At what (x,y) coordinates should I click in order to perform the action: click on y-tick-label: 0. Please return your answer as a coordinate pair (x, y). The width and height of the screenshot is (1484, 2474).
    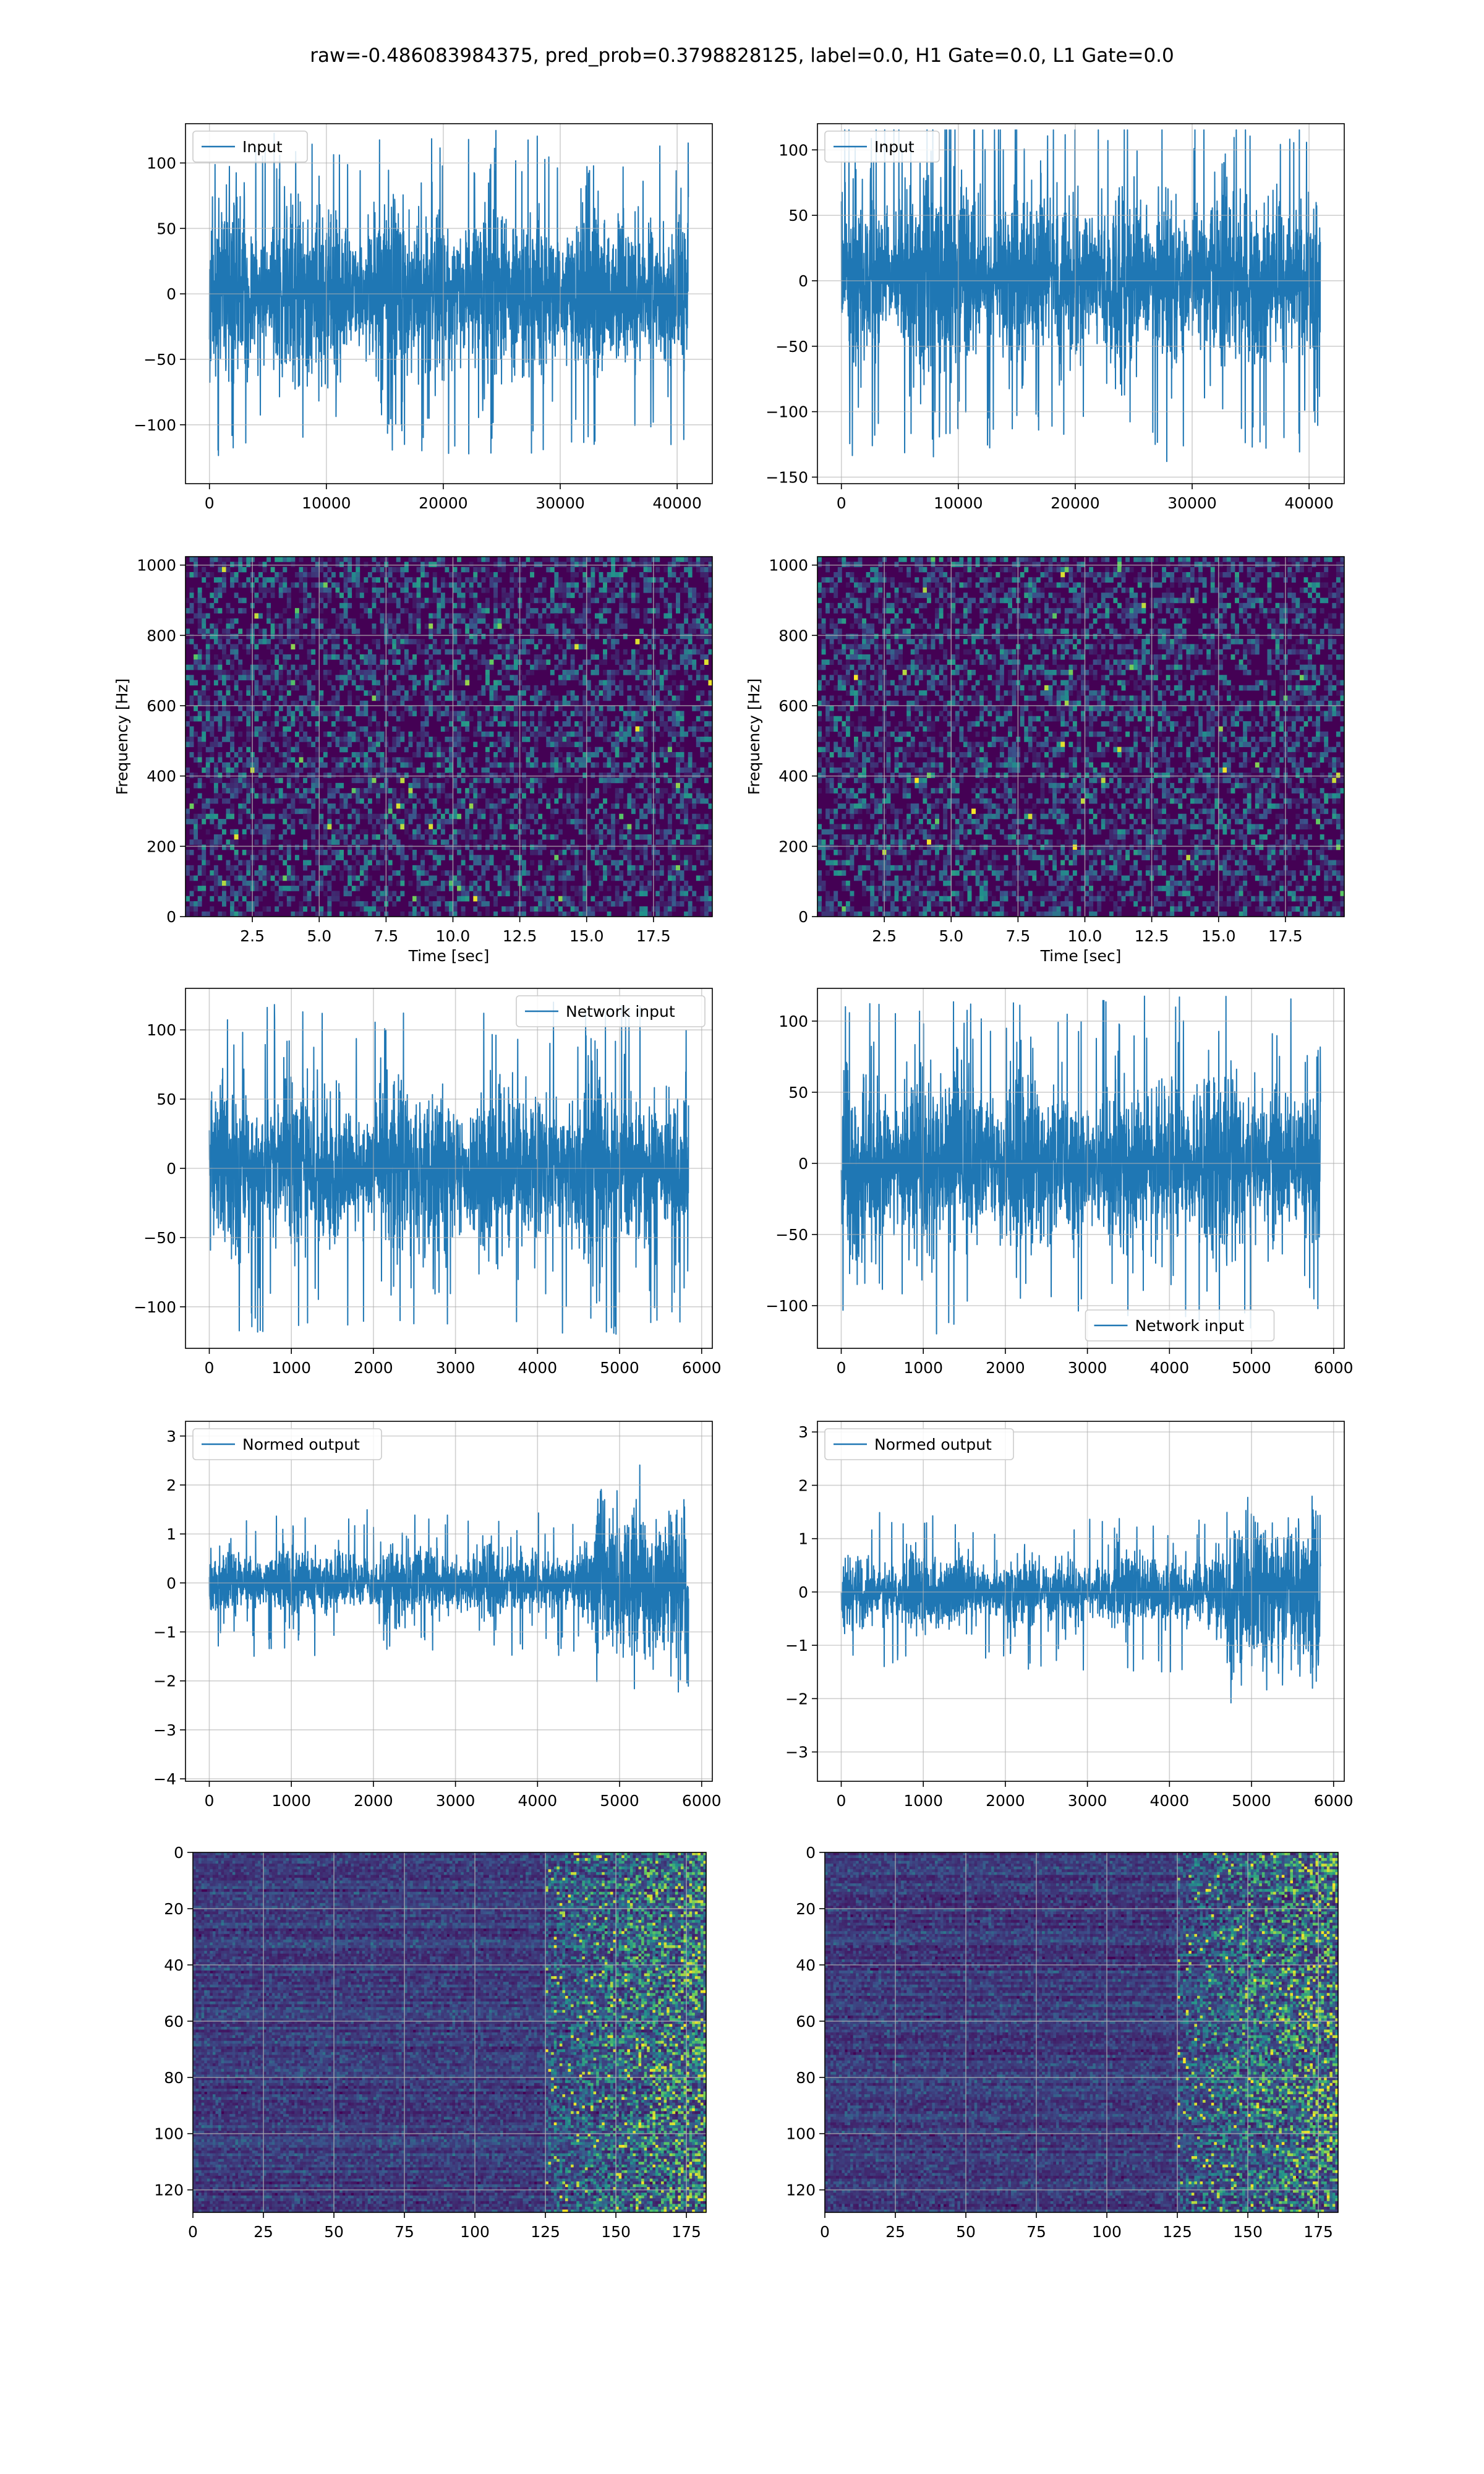
    Looking at the image, I should click on (803, 281).